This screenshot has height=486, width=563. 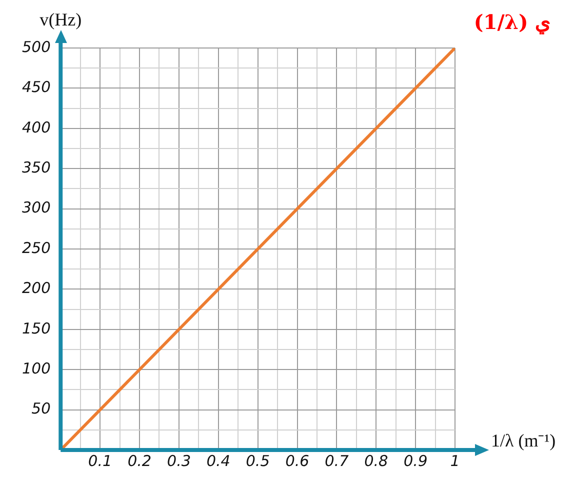 I want to click on y-tick-label: 400, so click(x=36, y=127).